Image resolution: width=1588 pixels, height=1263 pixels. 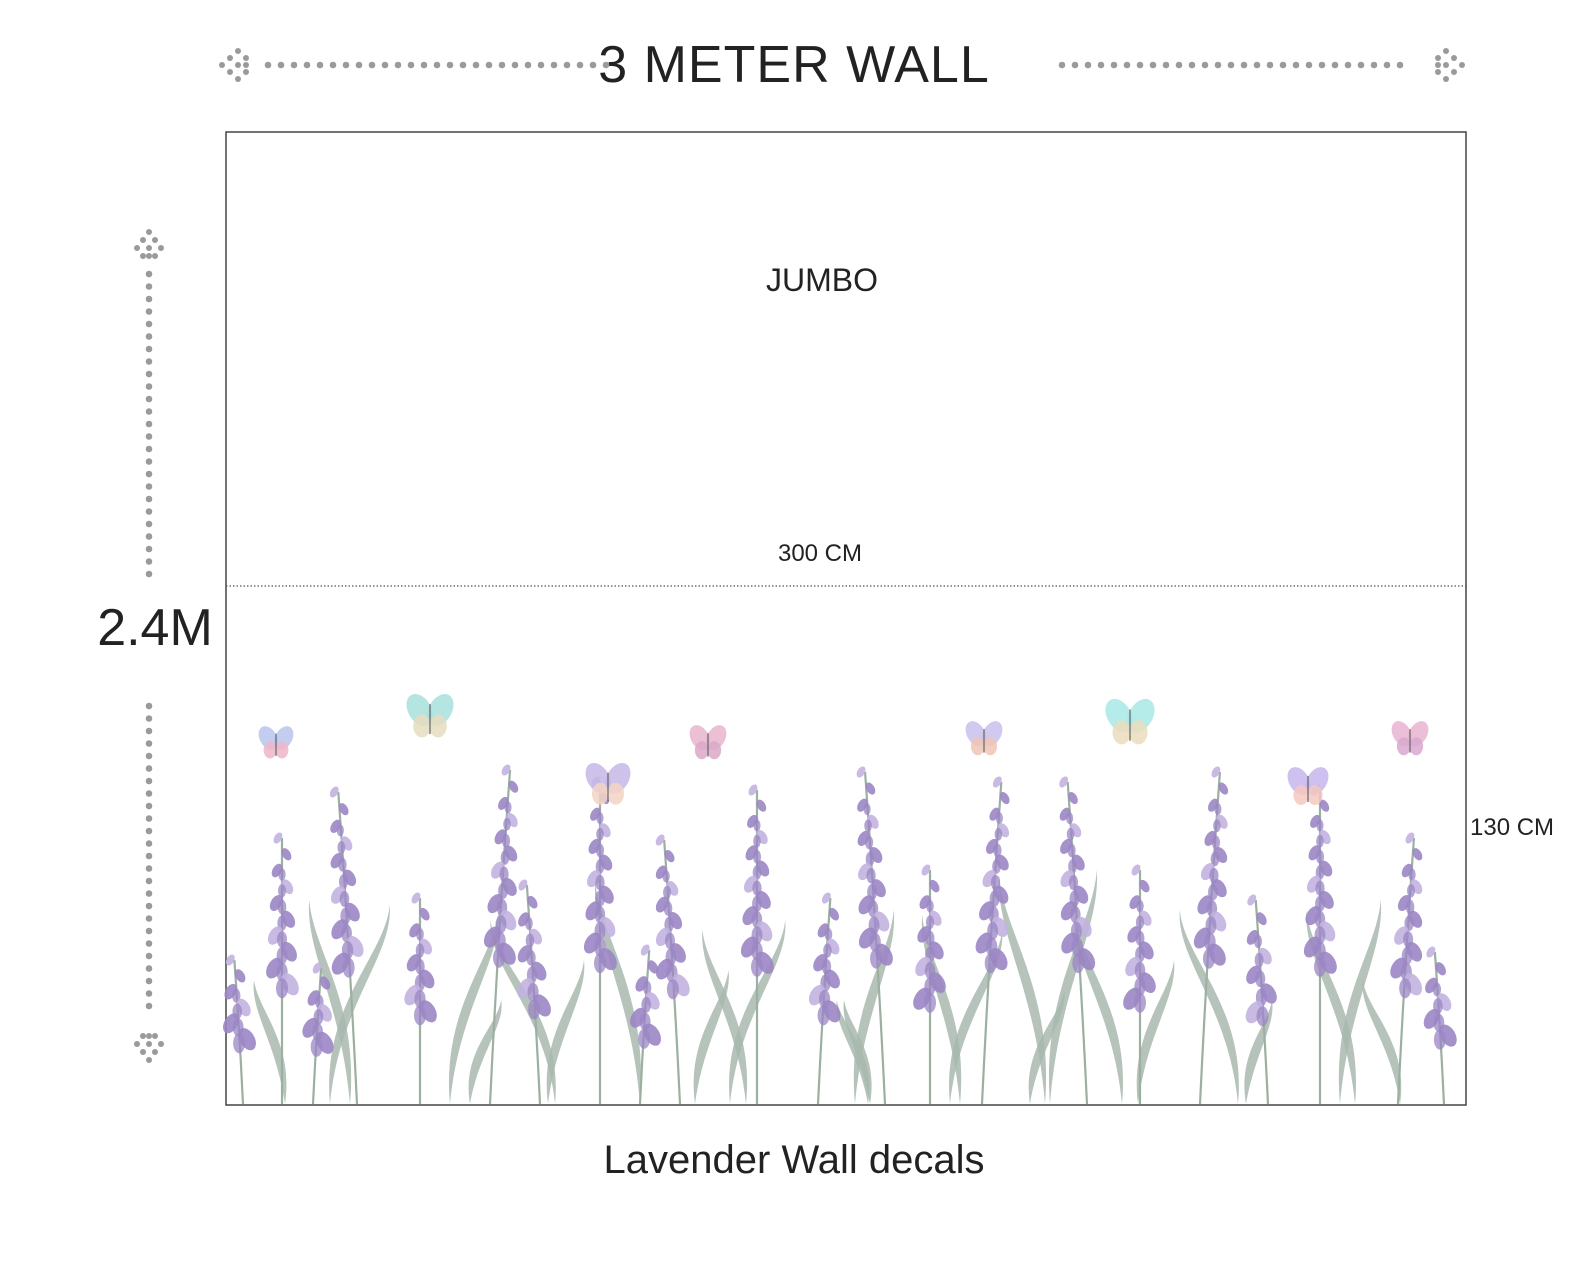 I want to click on decal-width-label: 300 CM, so click(x=820, y=553).